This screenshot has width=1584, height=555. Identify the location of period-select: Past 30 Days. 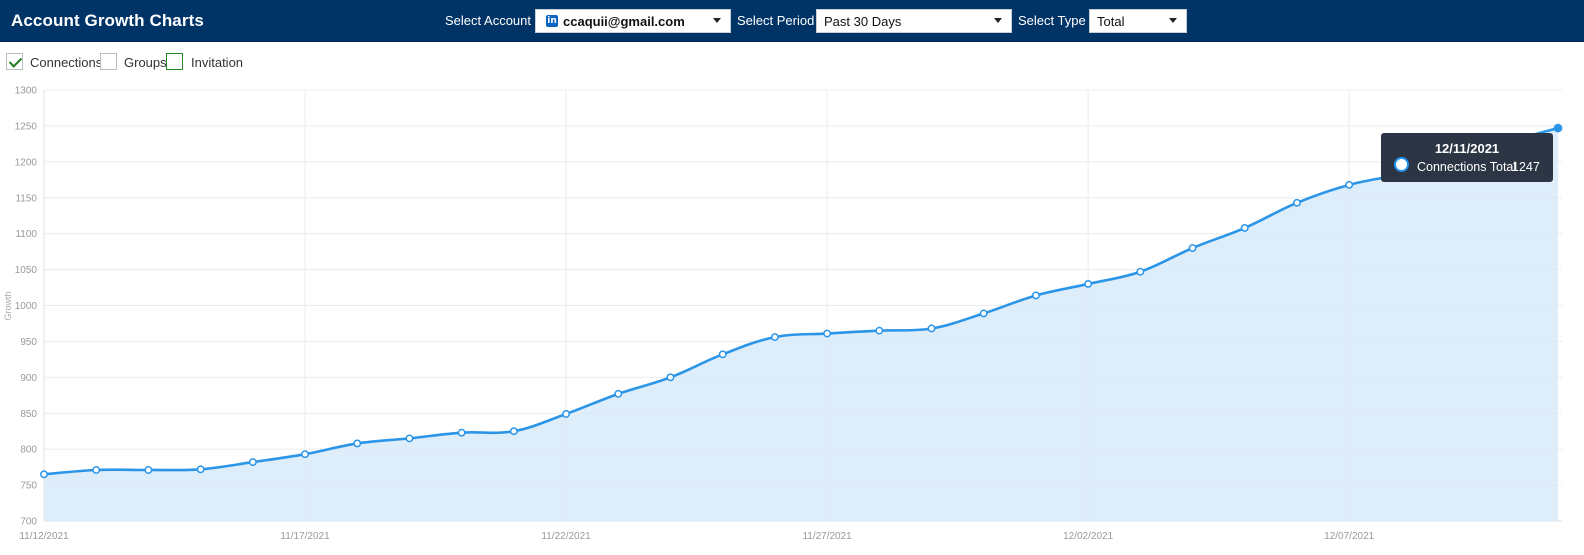
(914, 21).